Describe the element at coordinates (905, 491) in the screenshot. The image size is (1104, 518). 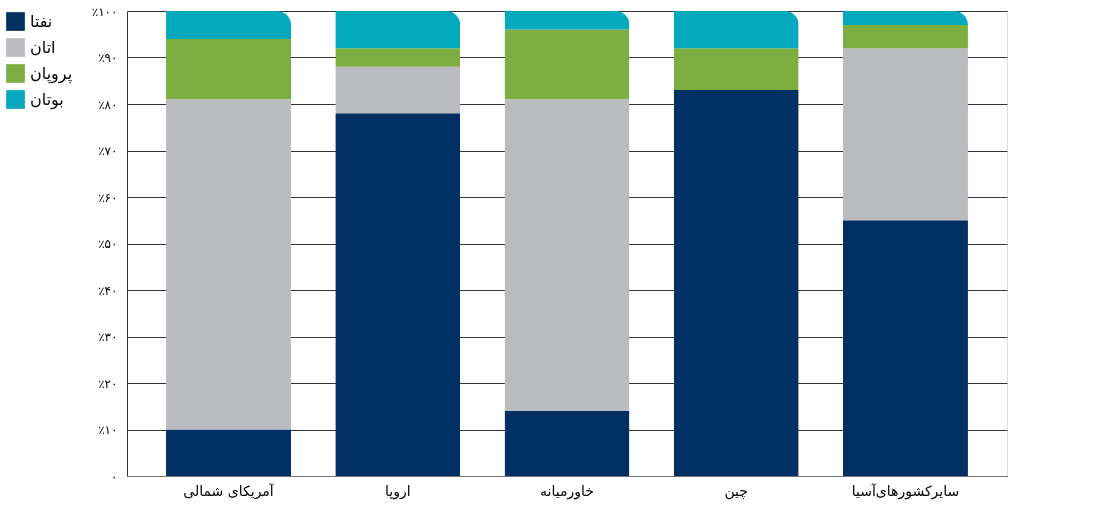
I see `x-tick-label: سایرکشورهای‌آسیا` at that location.